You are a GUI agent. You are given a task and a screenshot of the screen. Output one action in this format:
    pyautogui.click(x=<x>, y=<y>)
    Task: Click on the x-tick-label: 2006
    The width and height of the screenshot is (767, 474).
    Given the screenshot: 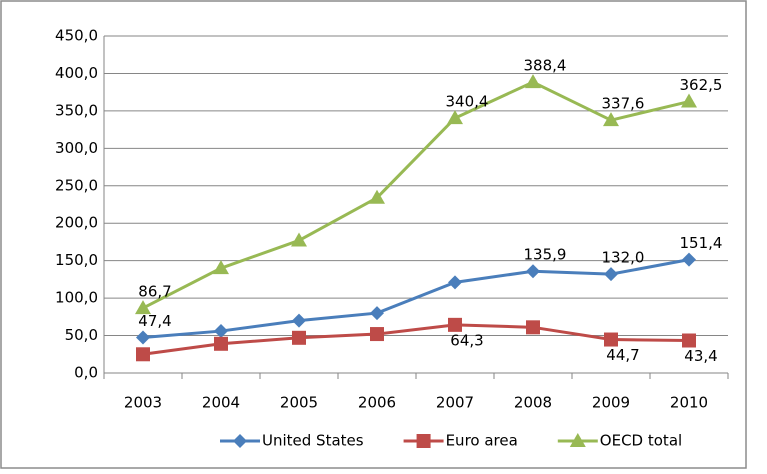 What is the action you would take?
    pyautogui.click(x=377, y=403)
    